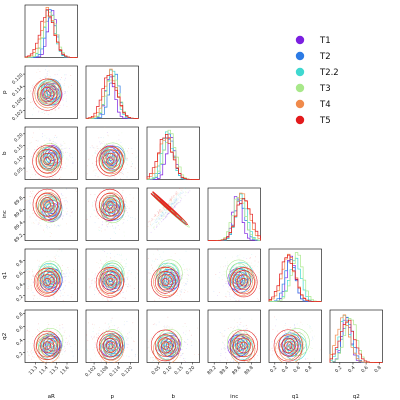 The height and width of the screenshot is (400, 400). I want to click on contour-b-p-T4, so click(111, 160).